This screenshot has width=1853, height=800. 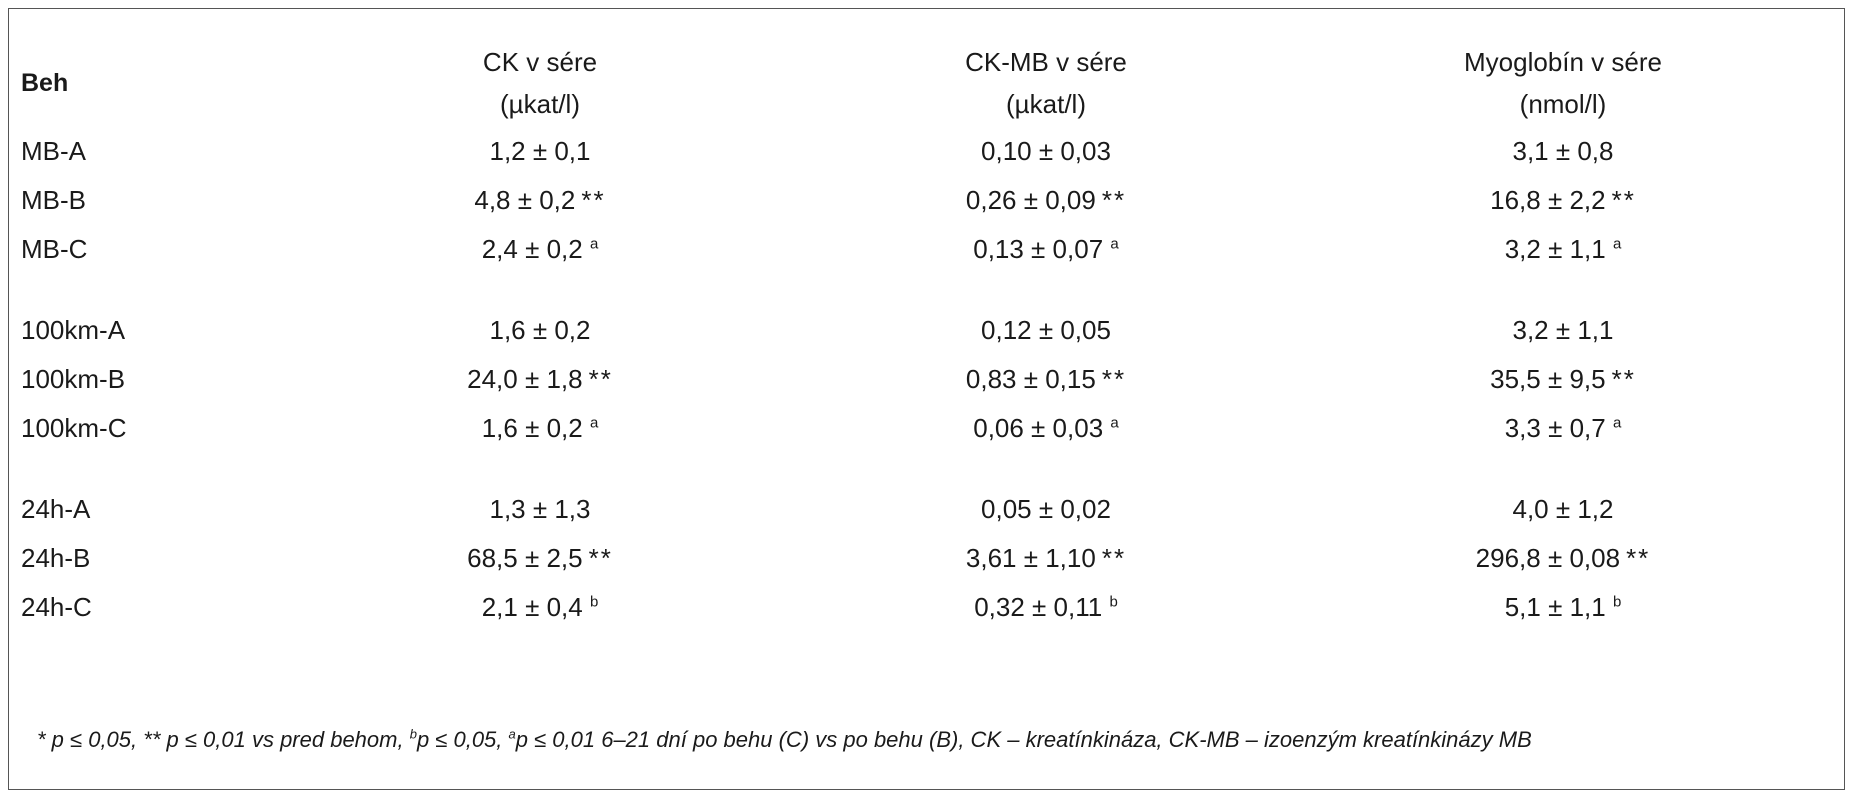 I want to click on row-label: 100km-A, so click(x=73, y=330).